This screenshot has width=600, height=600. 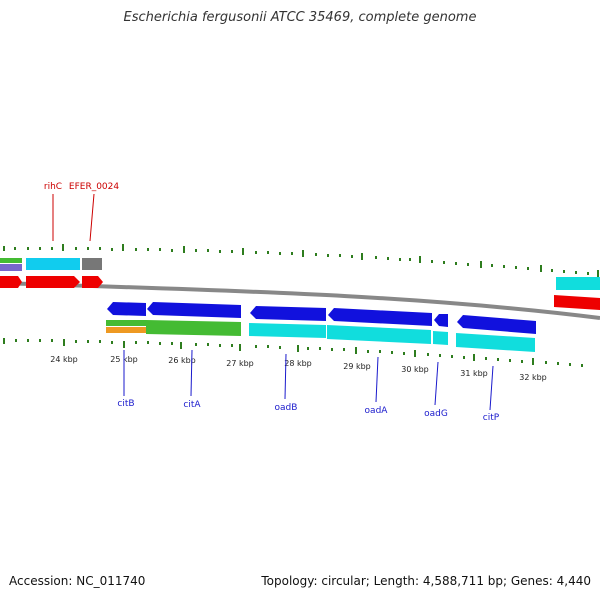 What do you see at coordinates (194, 310) in the screenshot?
I see `gene-arrow-citA` at bounding box center [194, 310].